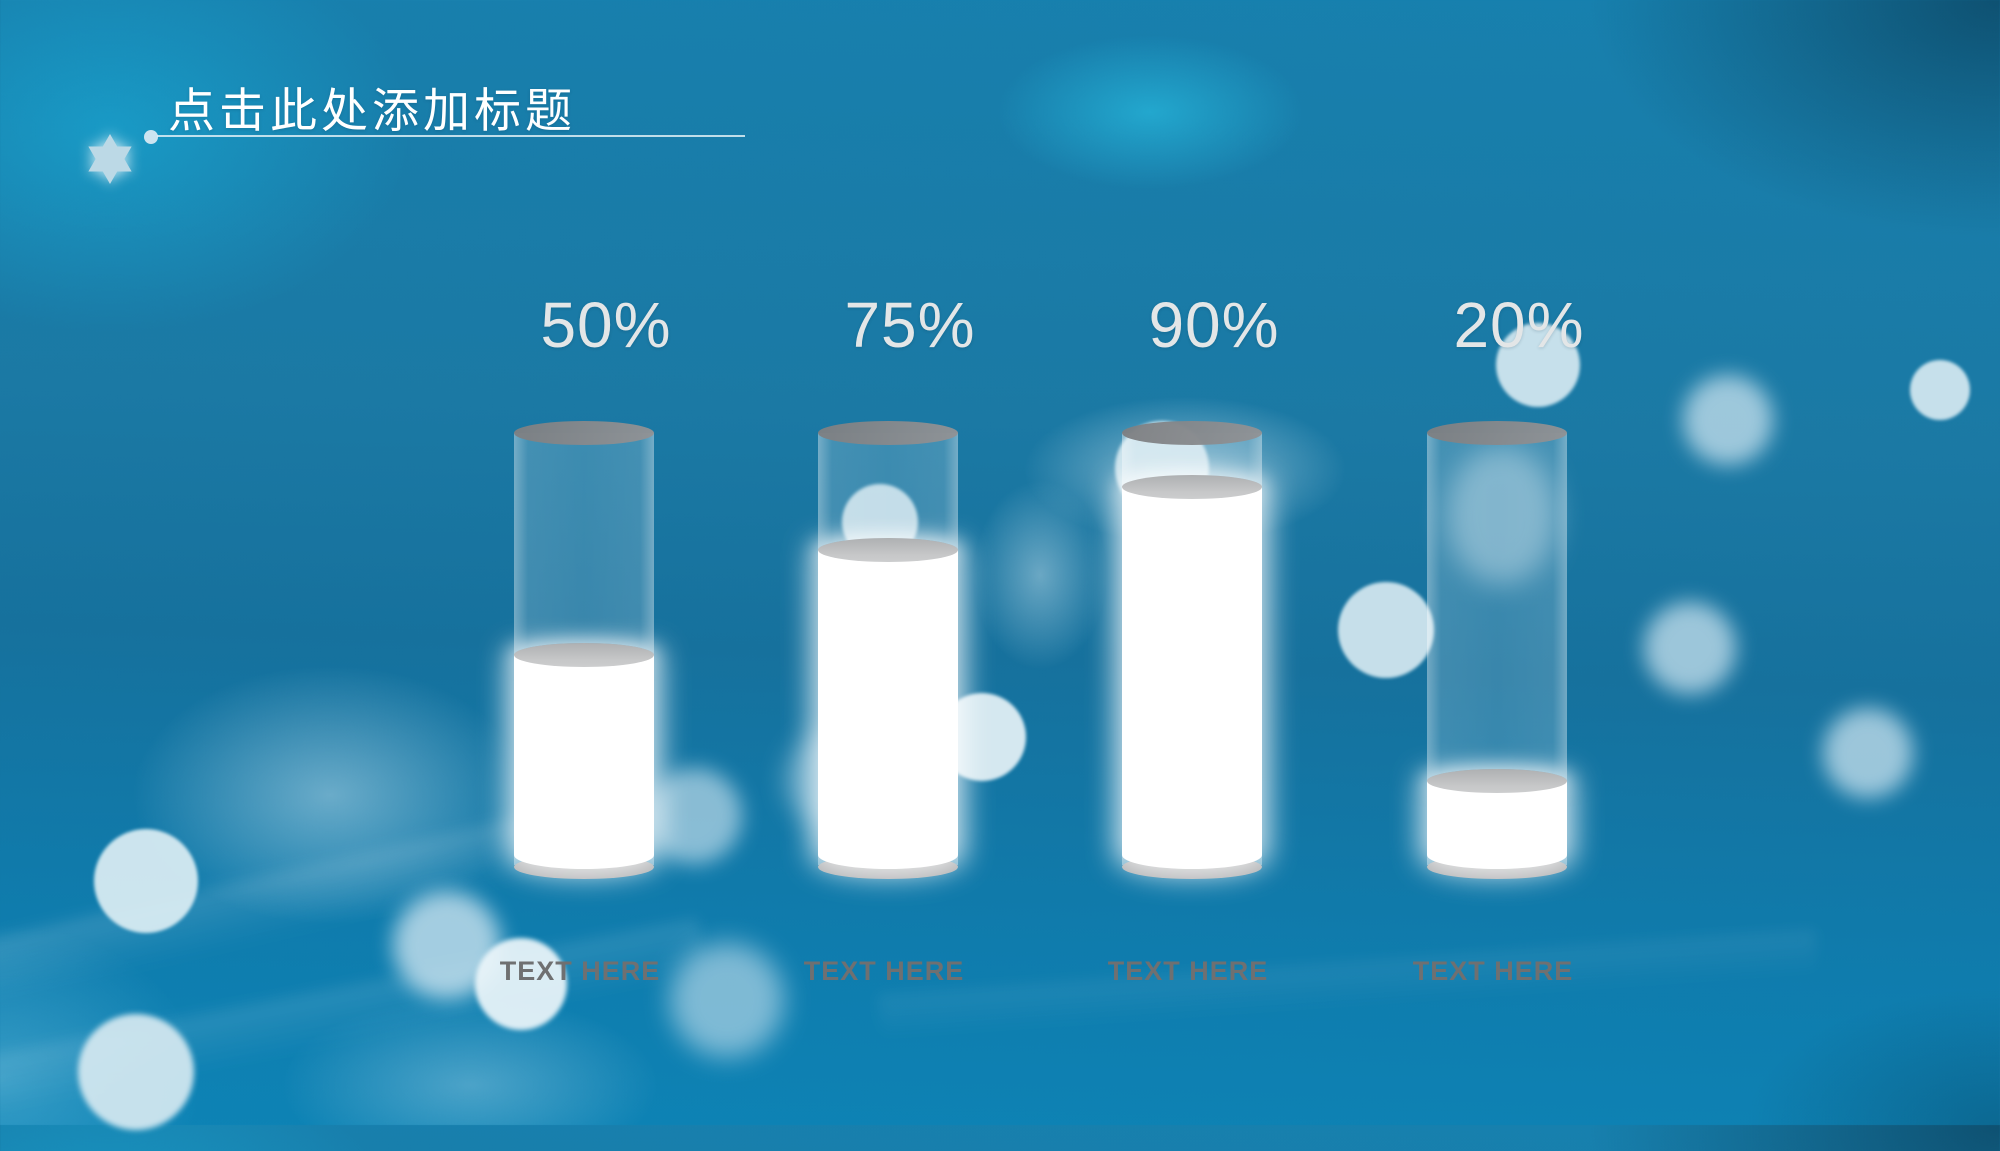  What do you see at coordinates (110, 159) in the screenshot?
I see `star-icon` at bounding box center [110, 159].